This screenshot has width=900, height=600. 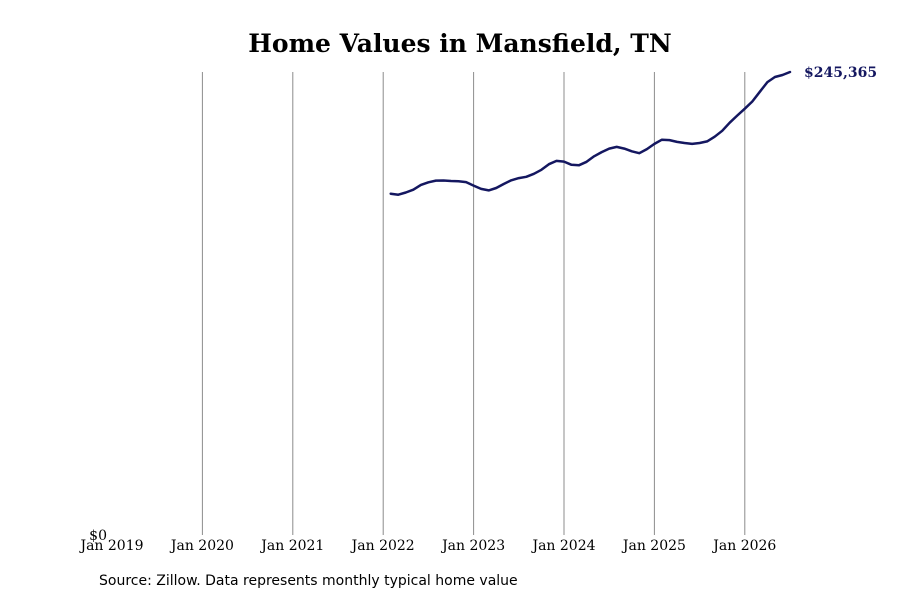 I want to click on series-group, so click(x=590, y=133).